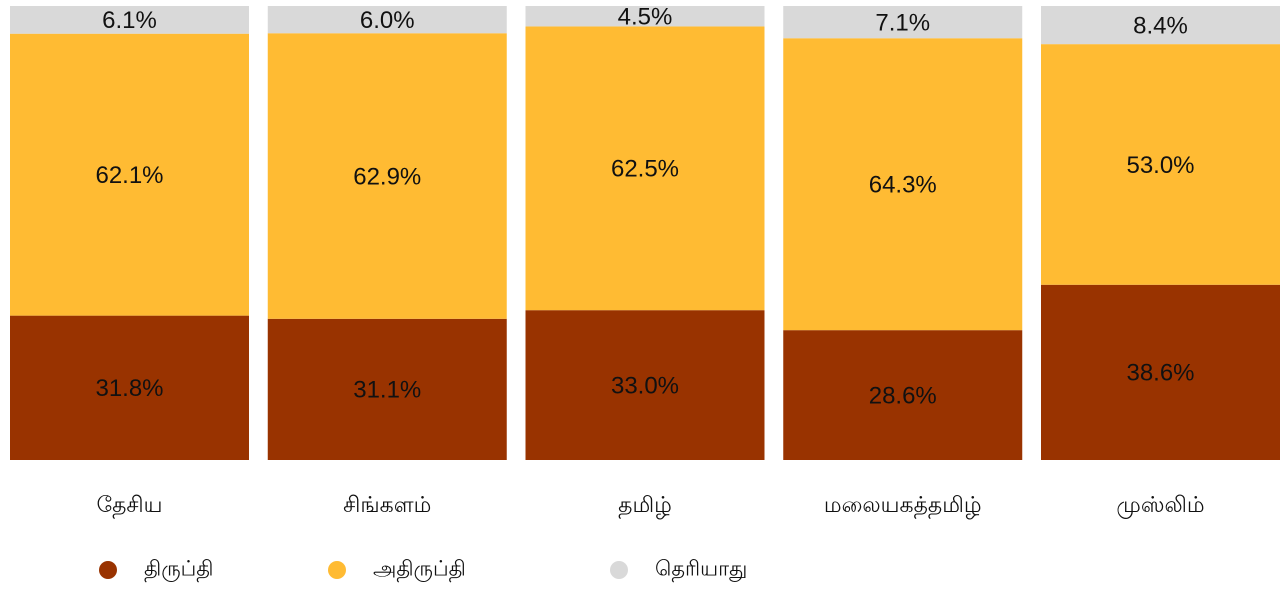  I want to click on value-label: 62.9%, so click(387, 176).